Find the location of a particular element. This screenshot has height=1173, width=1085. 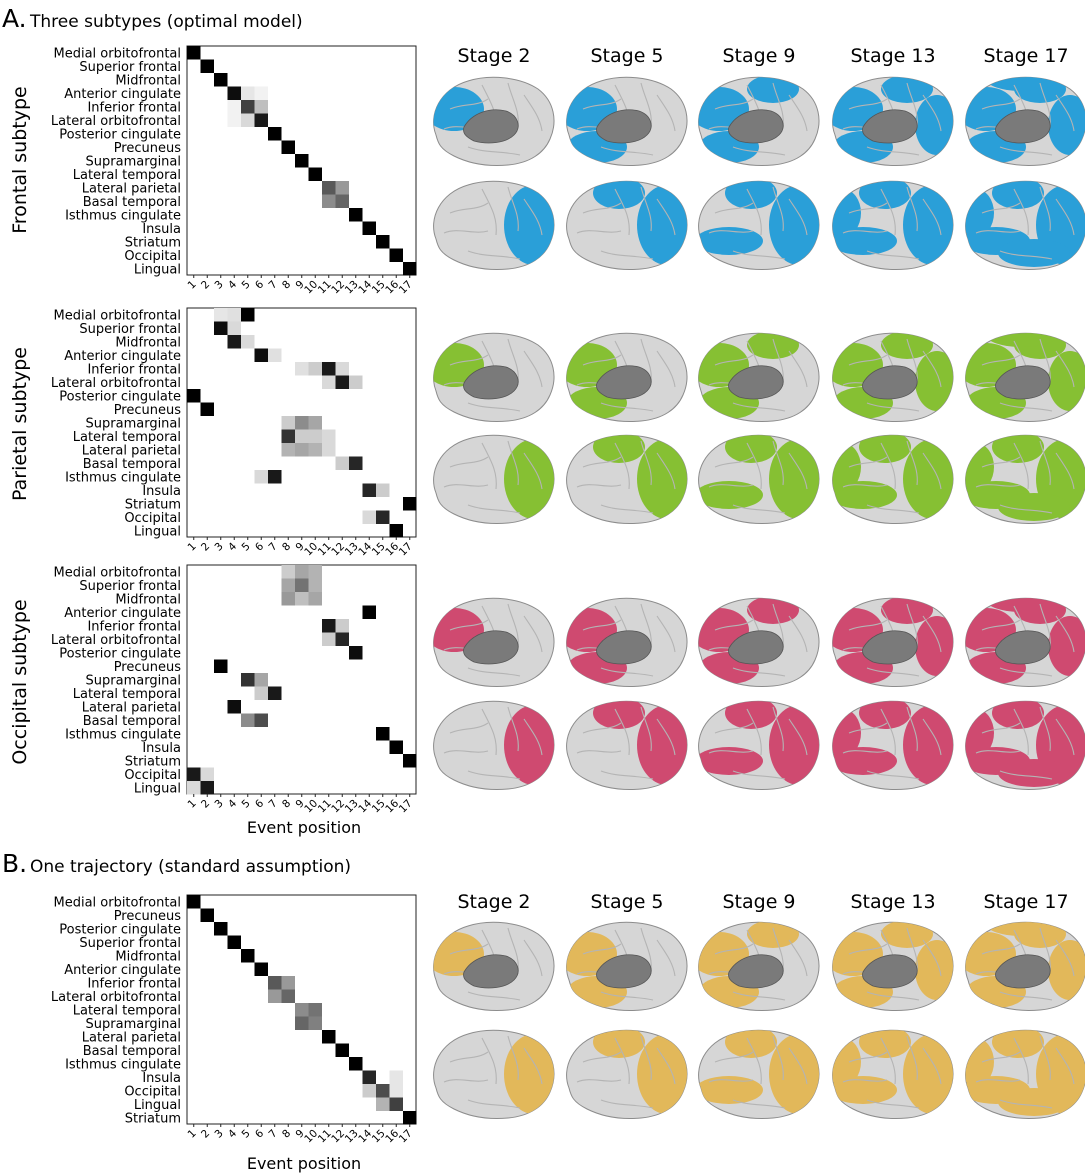

section-a-letter: A. is located at coordinates (14, 18).